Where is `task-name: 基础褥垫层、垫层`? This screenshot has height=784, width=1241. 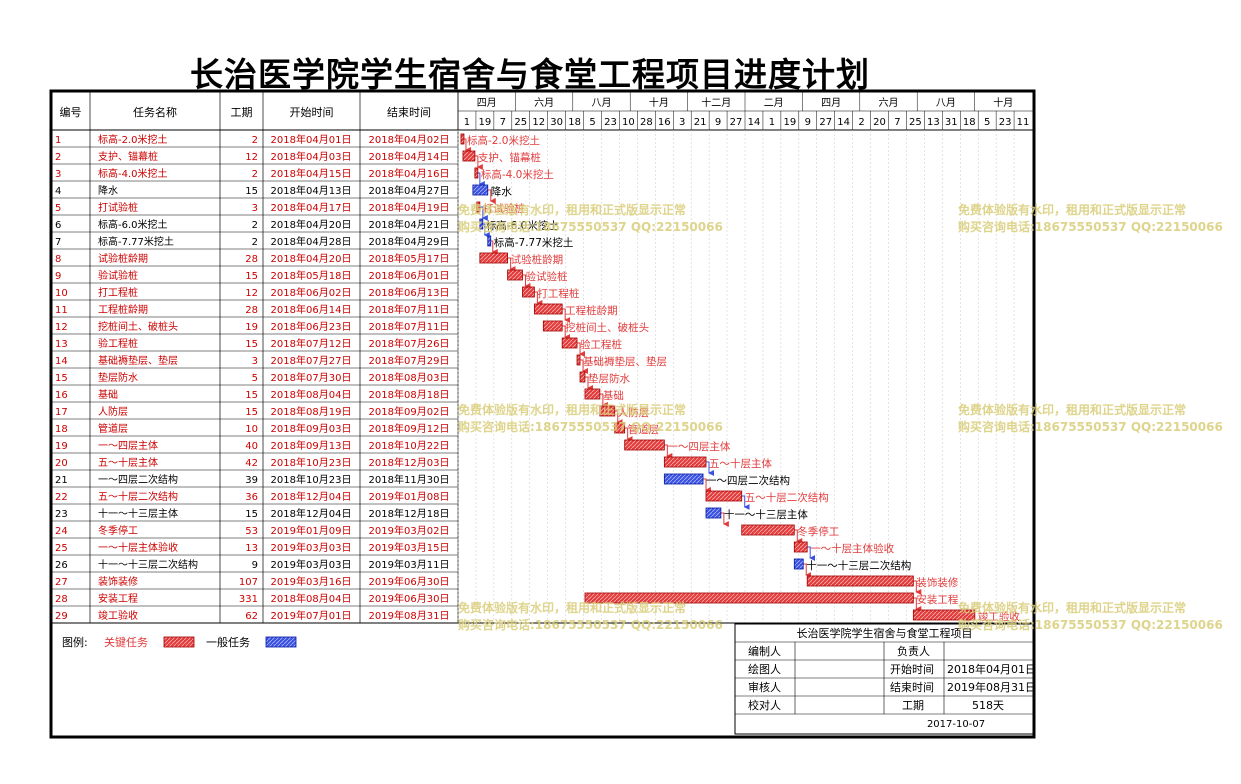 task-name: 基础褥垫层、垫层 is located at coordinates (138, 360).